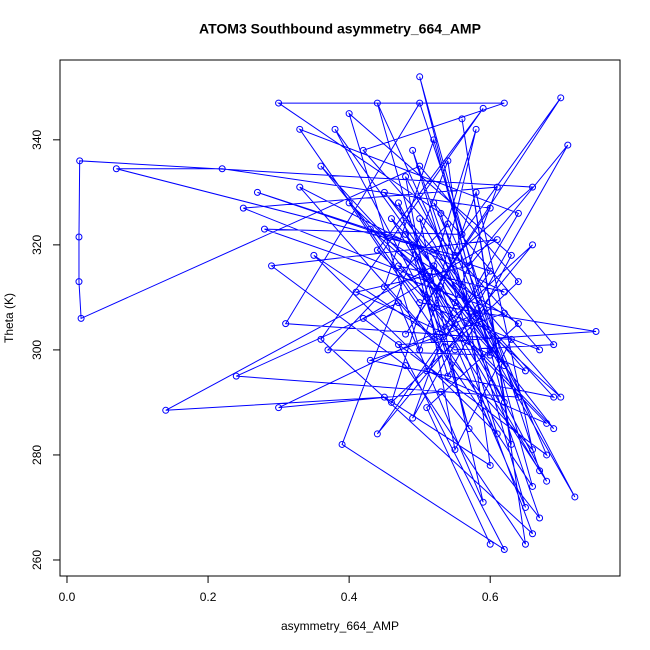 Image resolution: width=650 pixels, height=650 pixels. Describe the element at coordinates (9, 318) in the screenshot. I see `y-axis-label: Theta (K)` at that location.